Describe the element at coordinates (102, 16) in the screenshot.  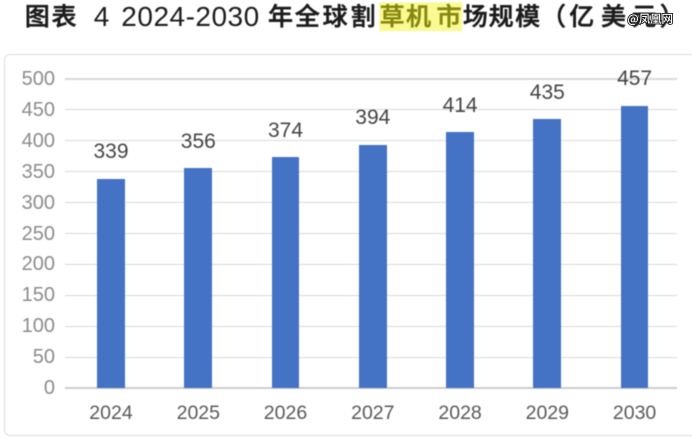
I see `svg-text: 4` at that location.